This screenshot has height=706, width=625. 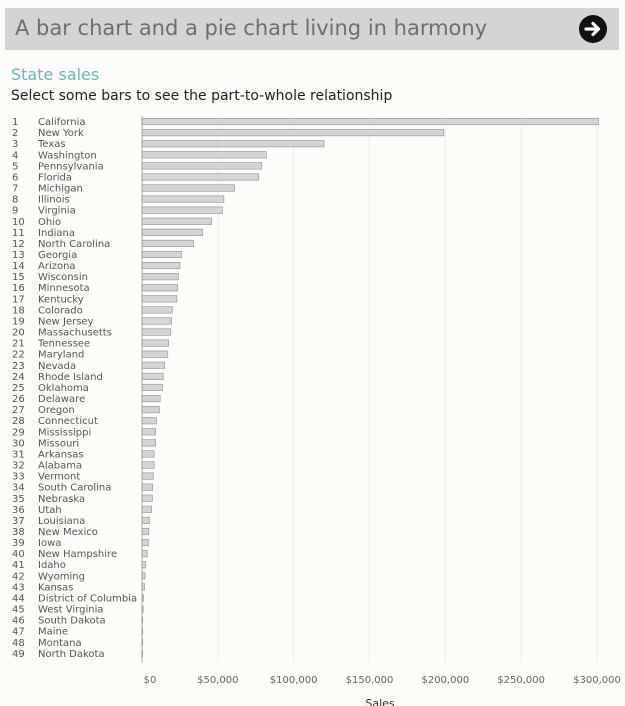 I want to click on rank-label: 22, so click(x=18, y=355).